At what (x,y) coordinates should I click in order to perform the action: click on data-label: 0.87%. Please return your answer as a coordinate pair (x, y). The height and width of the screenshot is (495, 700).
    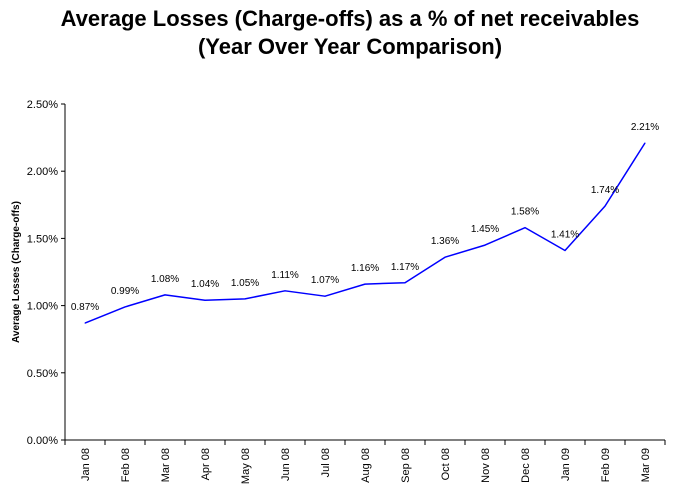
    Looking at the image, I should click on (85, 307).